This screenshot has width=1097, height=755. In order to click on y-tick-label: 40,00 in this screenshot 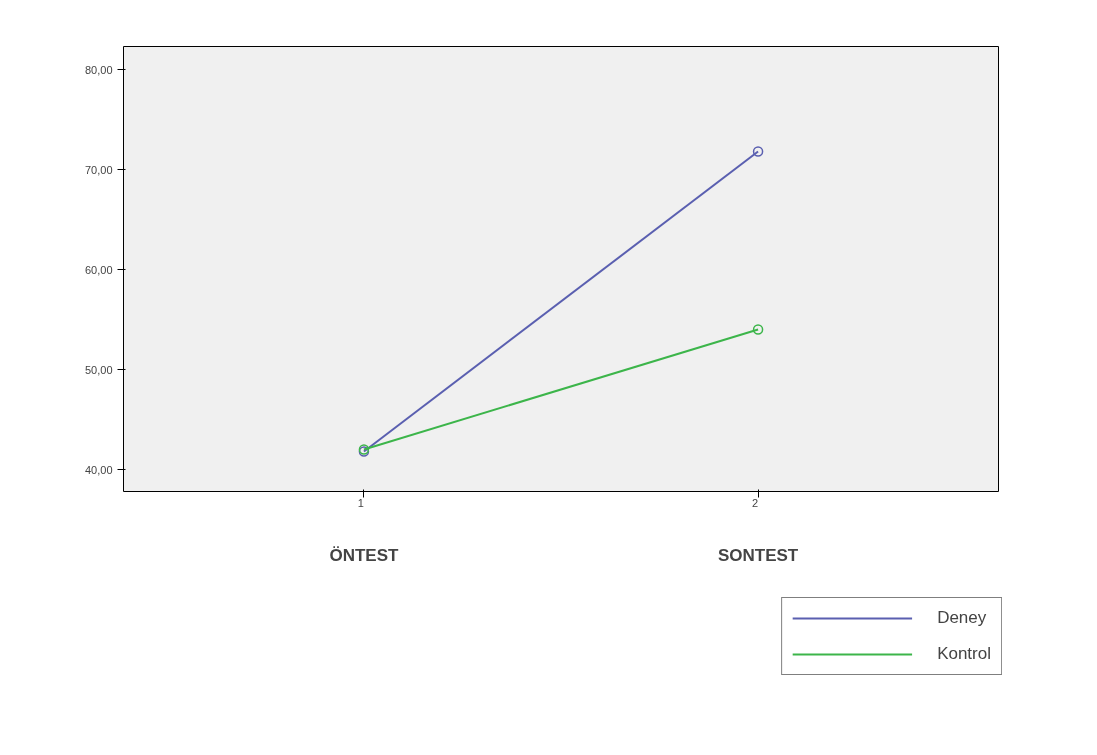, I will do `click(98, 469)`.